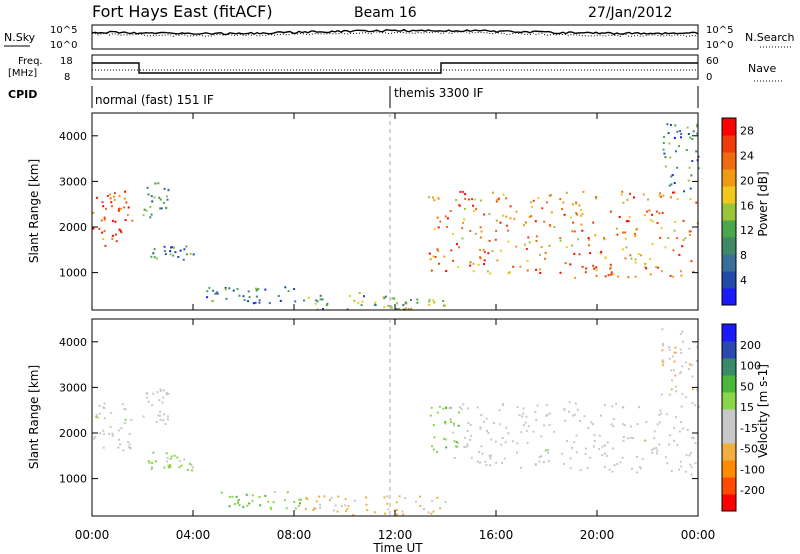 Image resolution: width=800 pixels, height=554 pixels. Describe the element at coordinates (395, 32) in the screenshot. I see `noise-sky-line` at that location.